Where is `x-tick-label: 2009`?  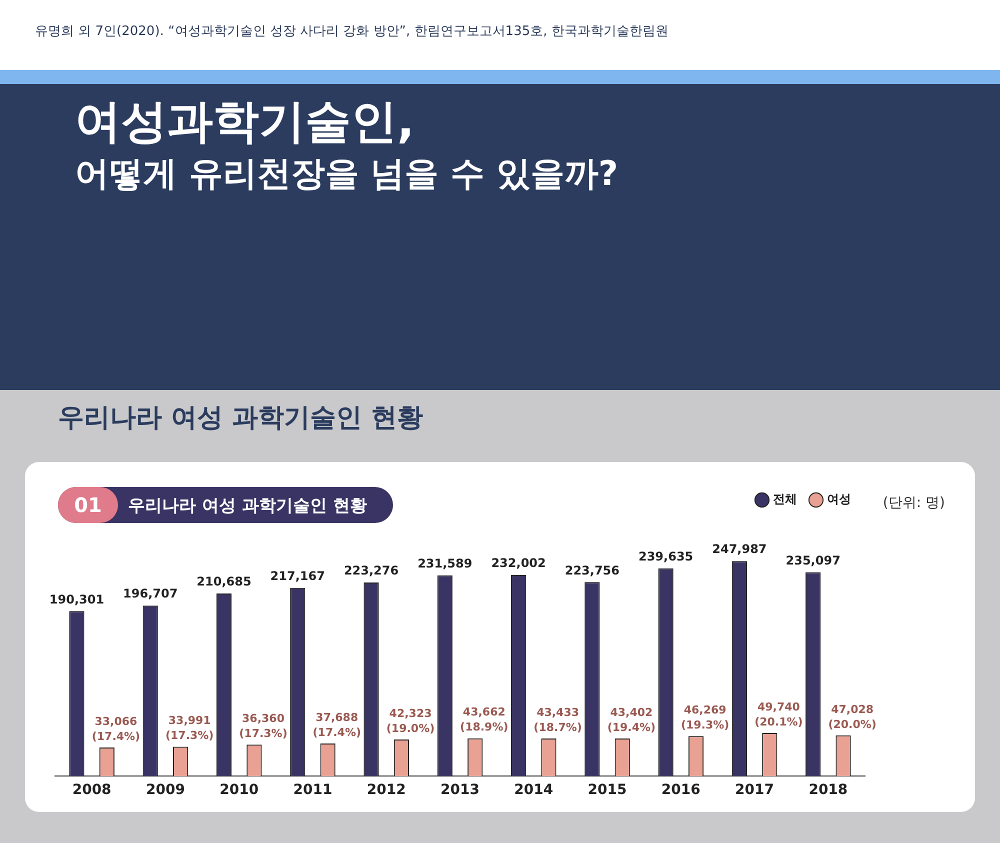
x-tick-label: 2009 is located at coordinates (165, 790).